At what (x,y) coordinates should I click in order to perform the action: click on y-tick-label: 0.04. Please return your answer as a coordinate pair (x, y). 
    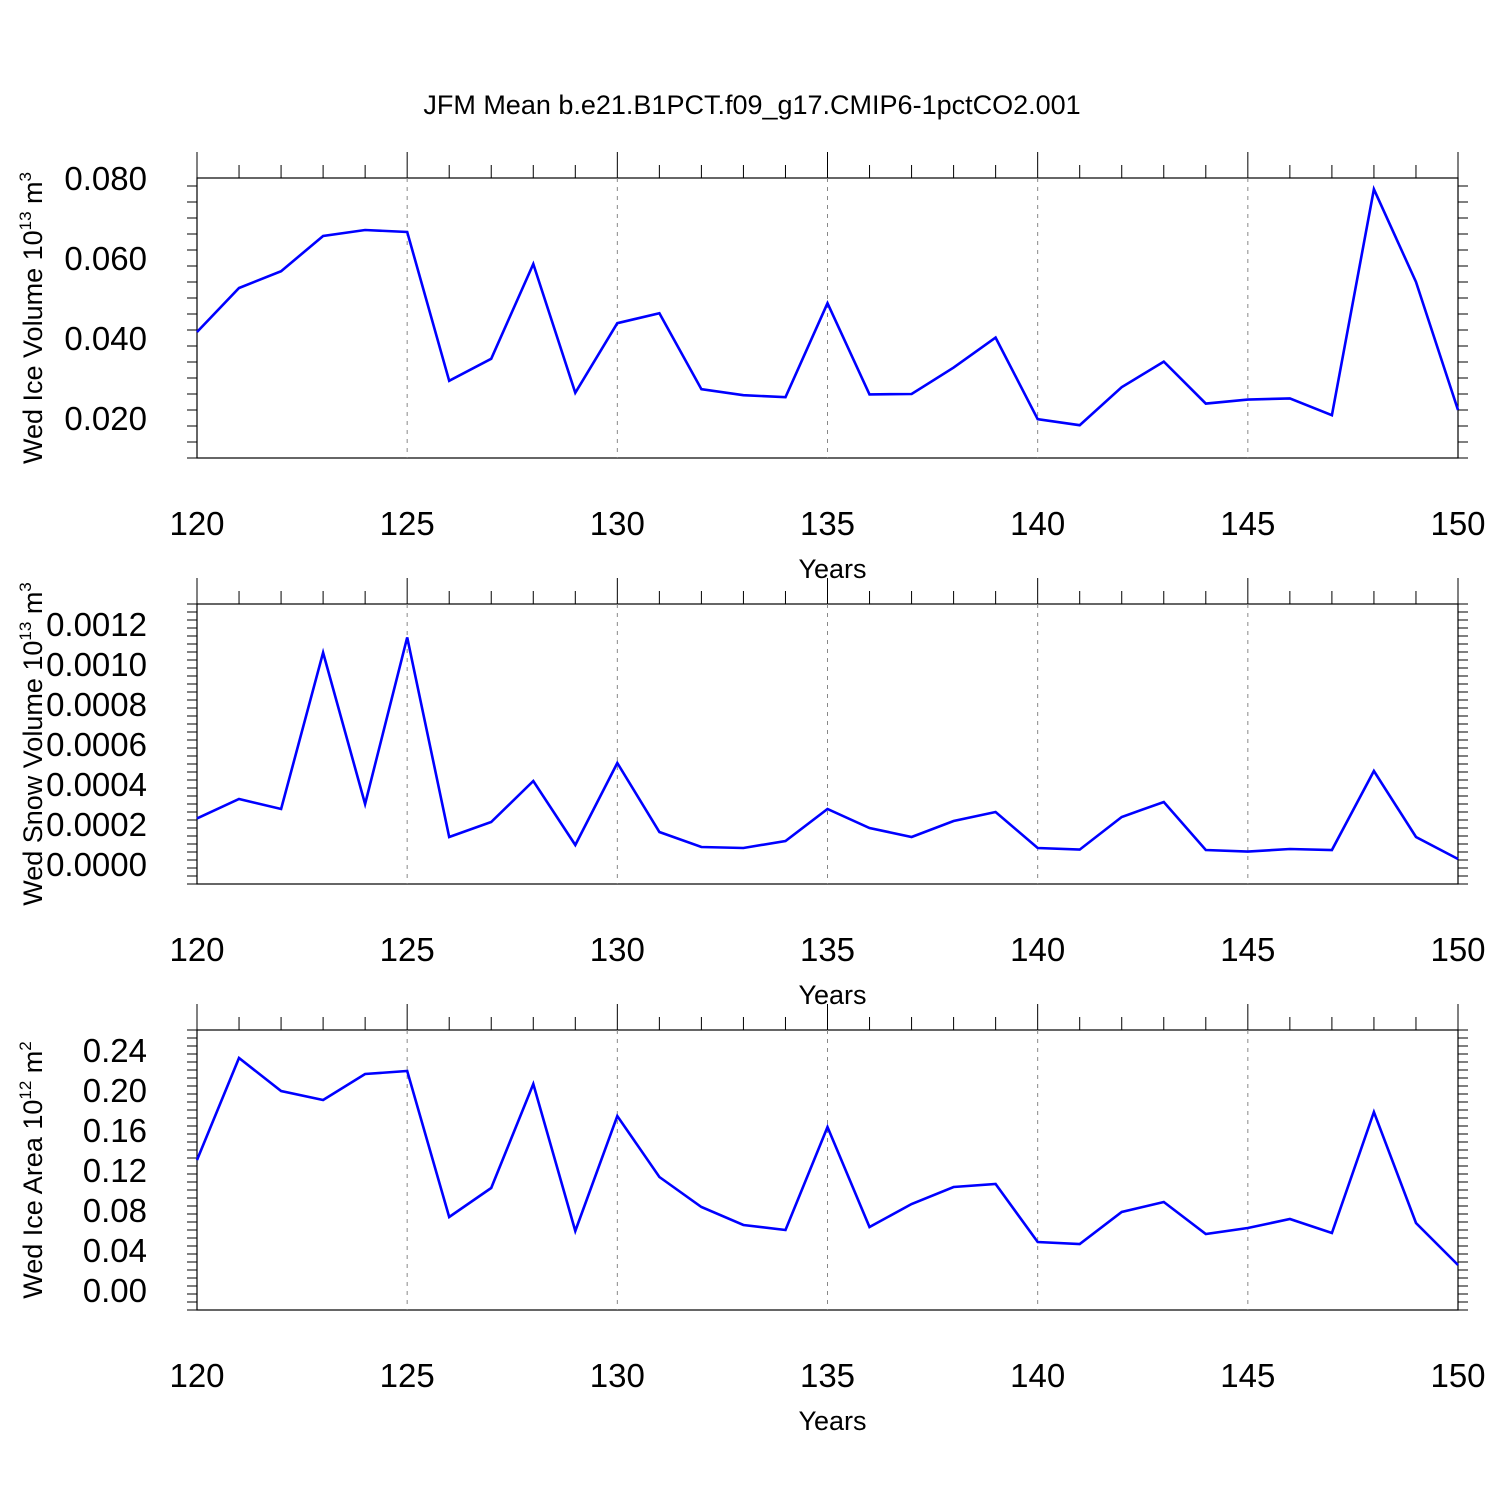
    Looking at the image, I should click on (115, 1250).